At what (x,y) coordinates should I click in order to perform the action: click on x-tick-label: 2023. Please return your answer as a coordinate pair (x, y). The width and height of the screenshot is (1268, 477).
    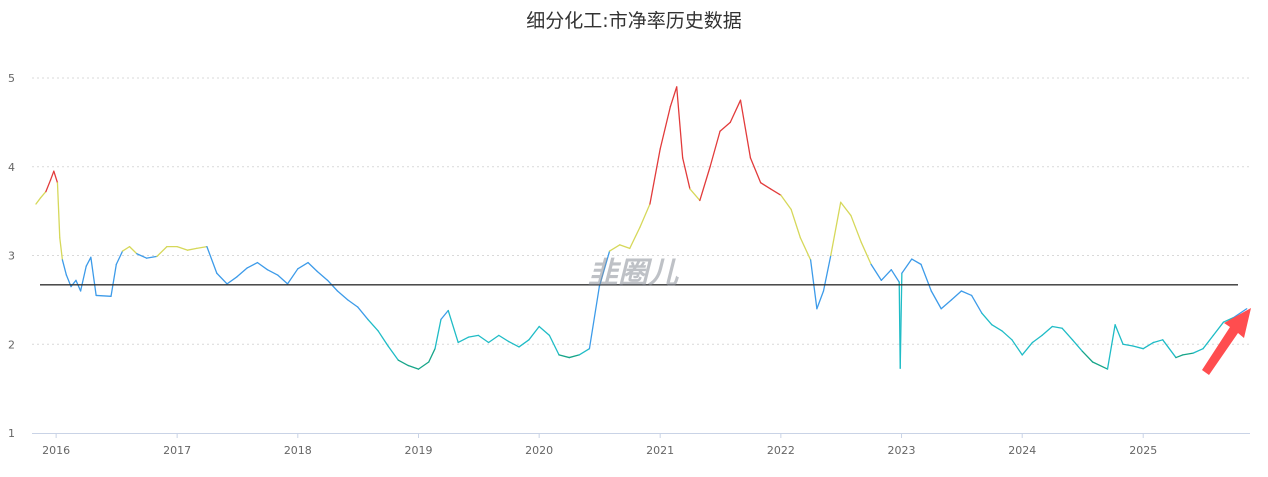
    Looking at the image, I should click on (902, 450).